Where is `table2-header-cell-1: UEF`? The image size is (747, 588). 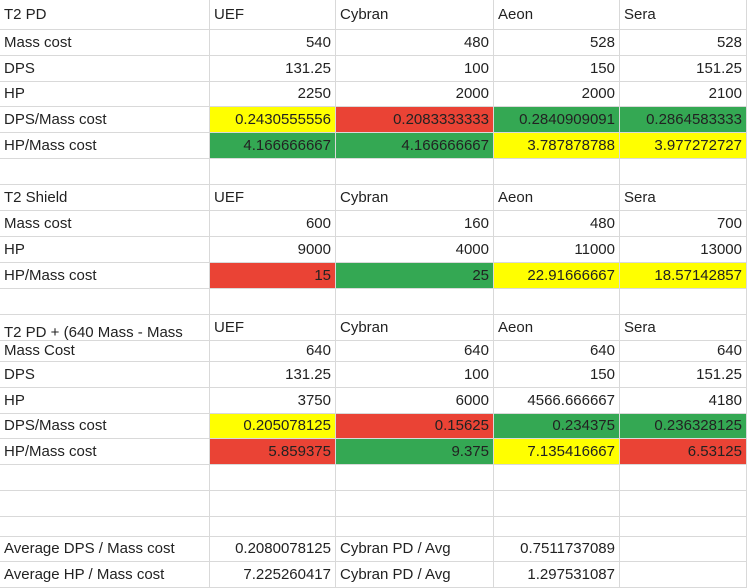 table2-header-cell-1: UEF is located at coordinates (273, 328).